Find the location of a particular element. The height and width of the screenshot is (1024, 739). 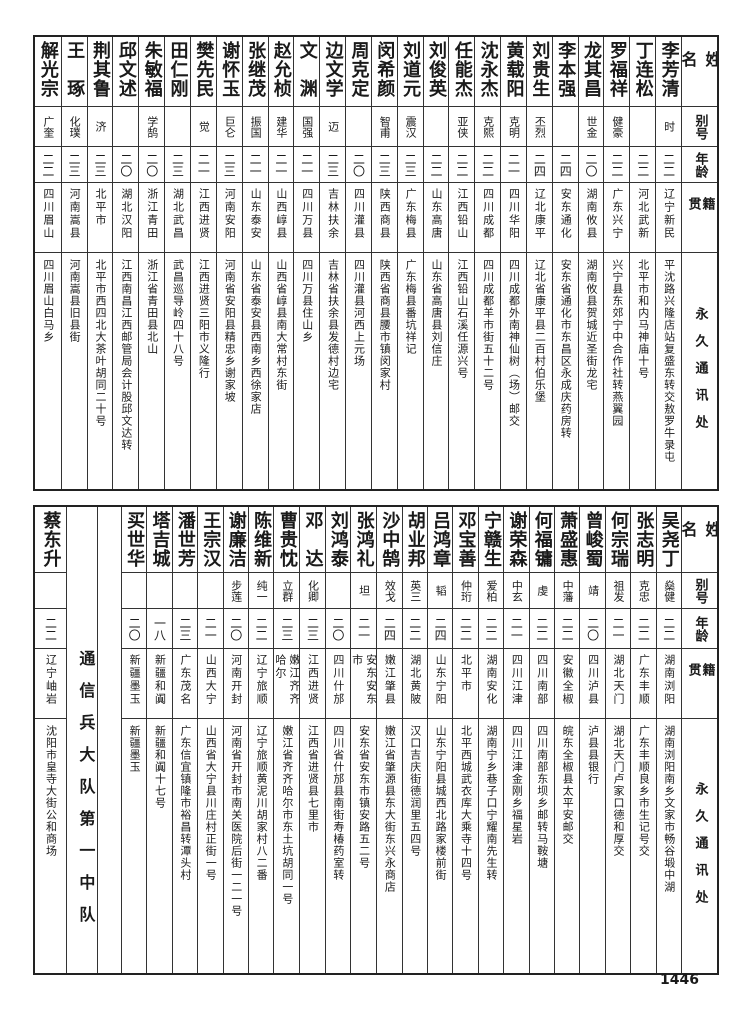

name: 买世华 is located at coordinates (135, 539).